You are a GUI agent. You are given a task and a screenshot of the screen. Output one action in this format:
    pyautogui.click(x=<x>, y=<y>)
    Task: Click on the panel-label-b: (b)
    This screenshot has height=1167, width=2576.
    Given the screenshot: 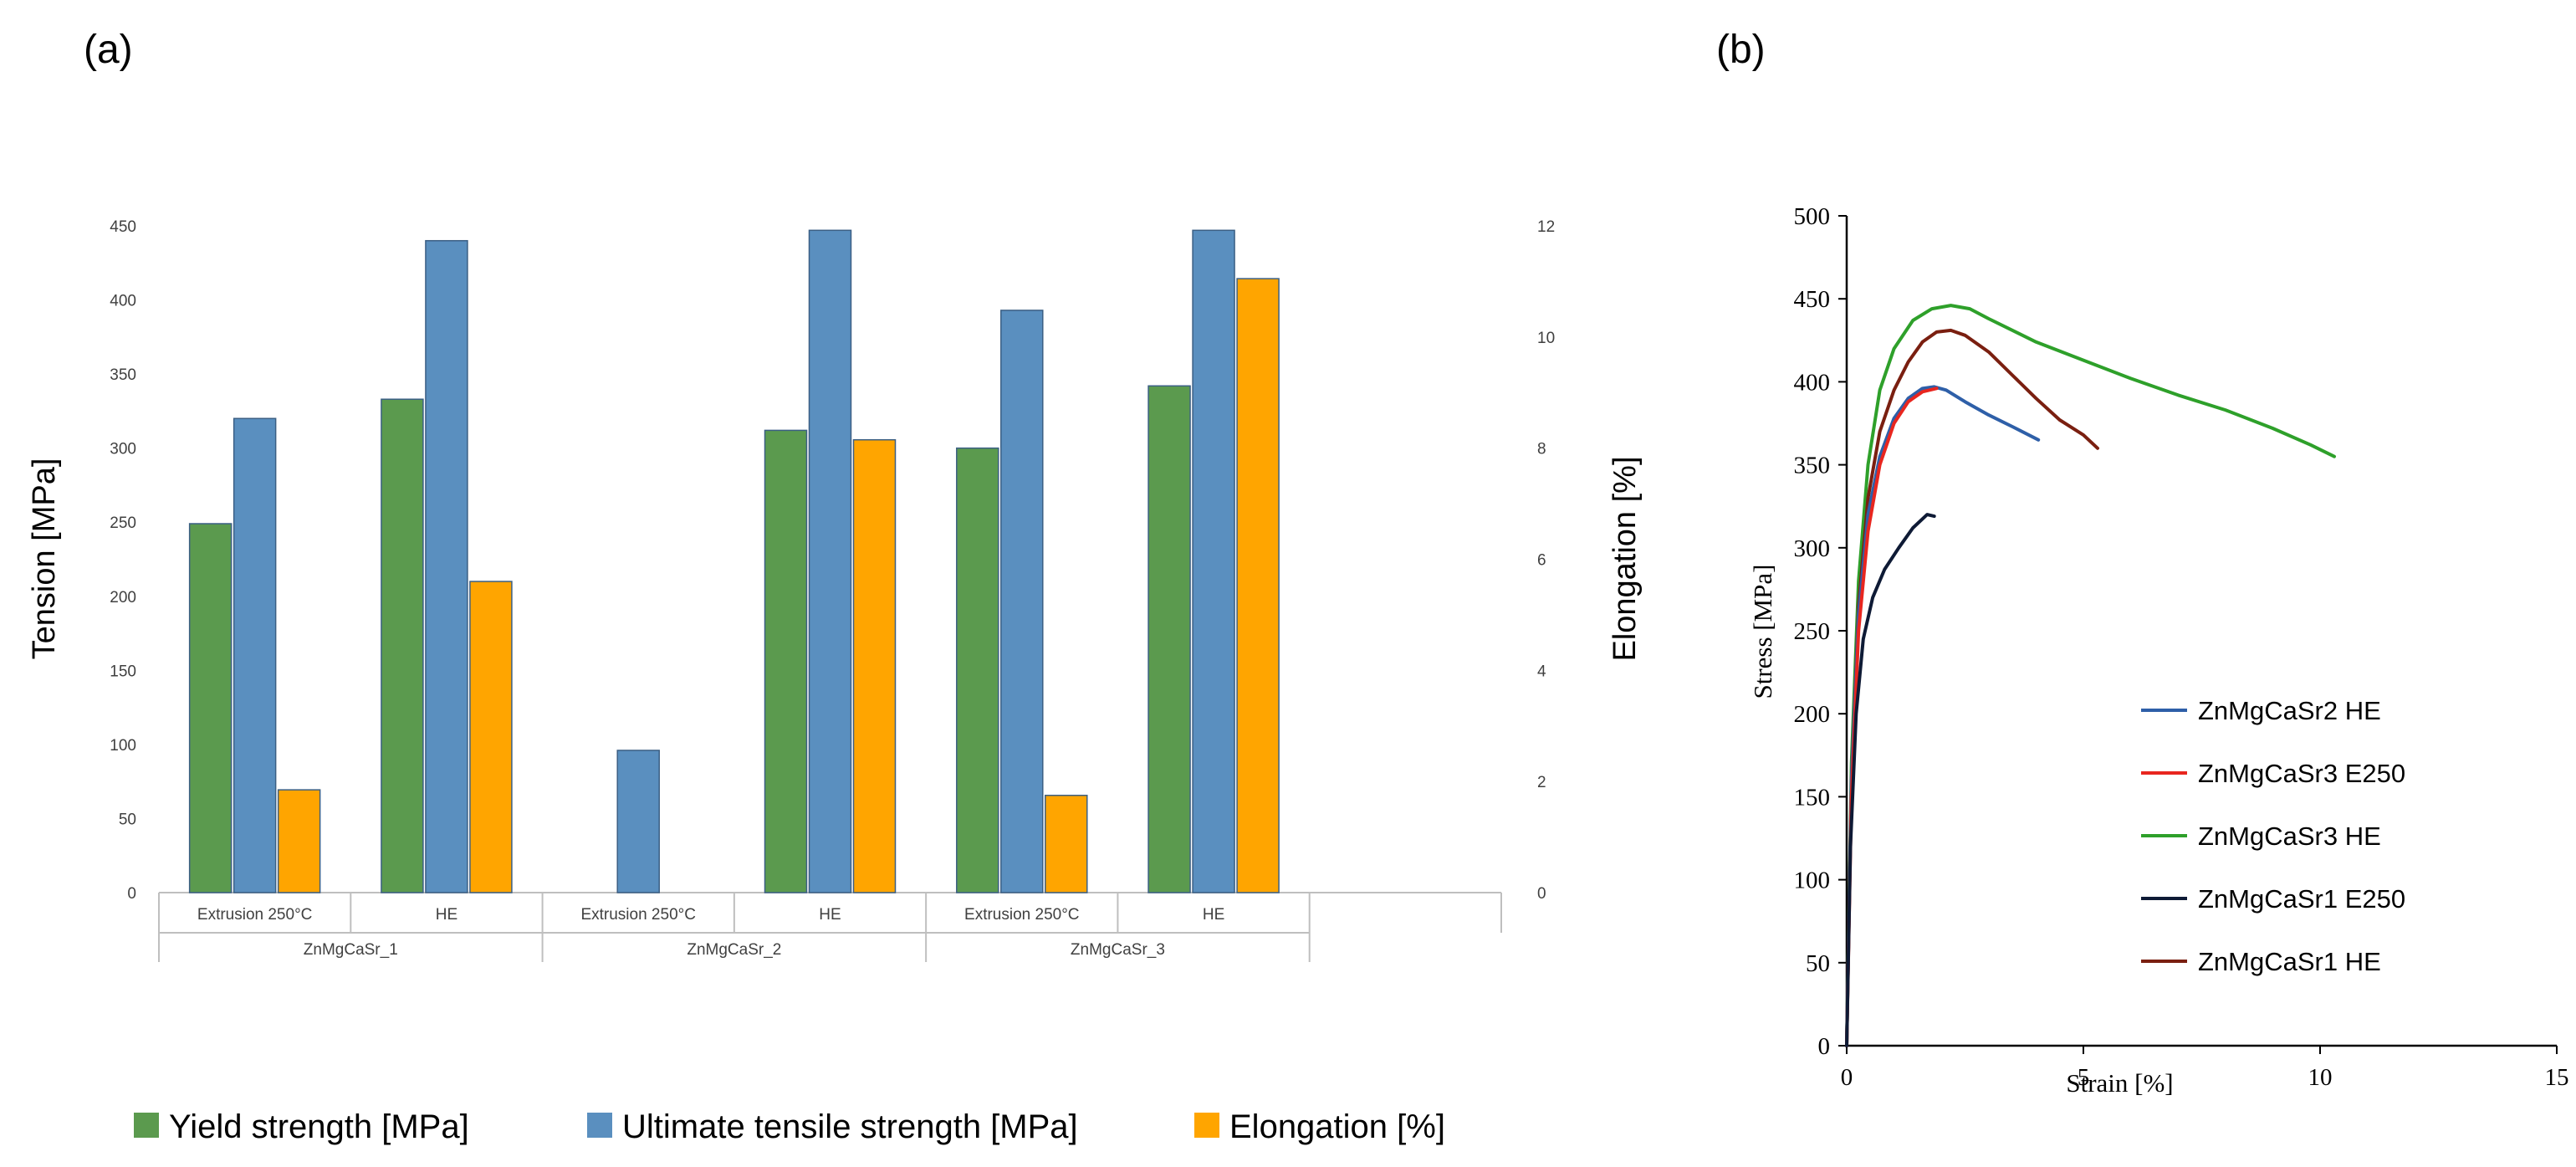 What is the action you would take?
    pyautogui.click(x=1741, y=50)
    